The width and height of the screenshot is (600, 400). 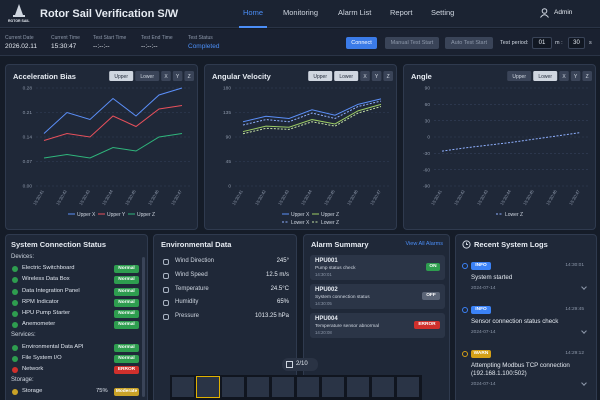 What do you see at coordinates (401, 12) in the screenshot?
I see `nav-item: Report` at bounding box center [401, 12].